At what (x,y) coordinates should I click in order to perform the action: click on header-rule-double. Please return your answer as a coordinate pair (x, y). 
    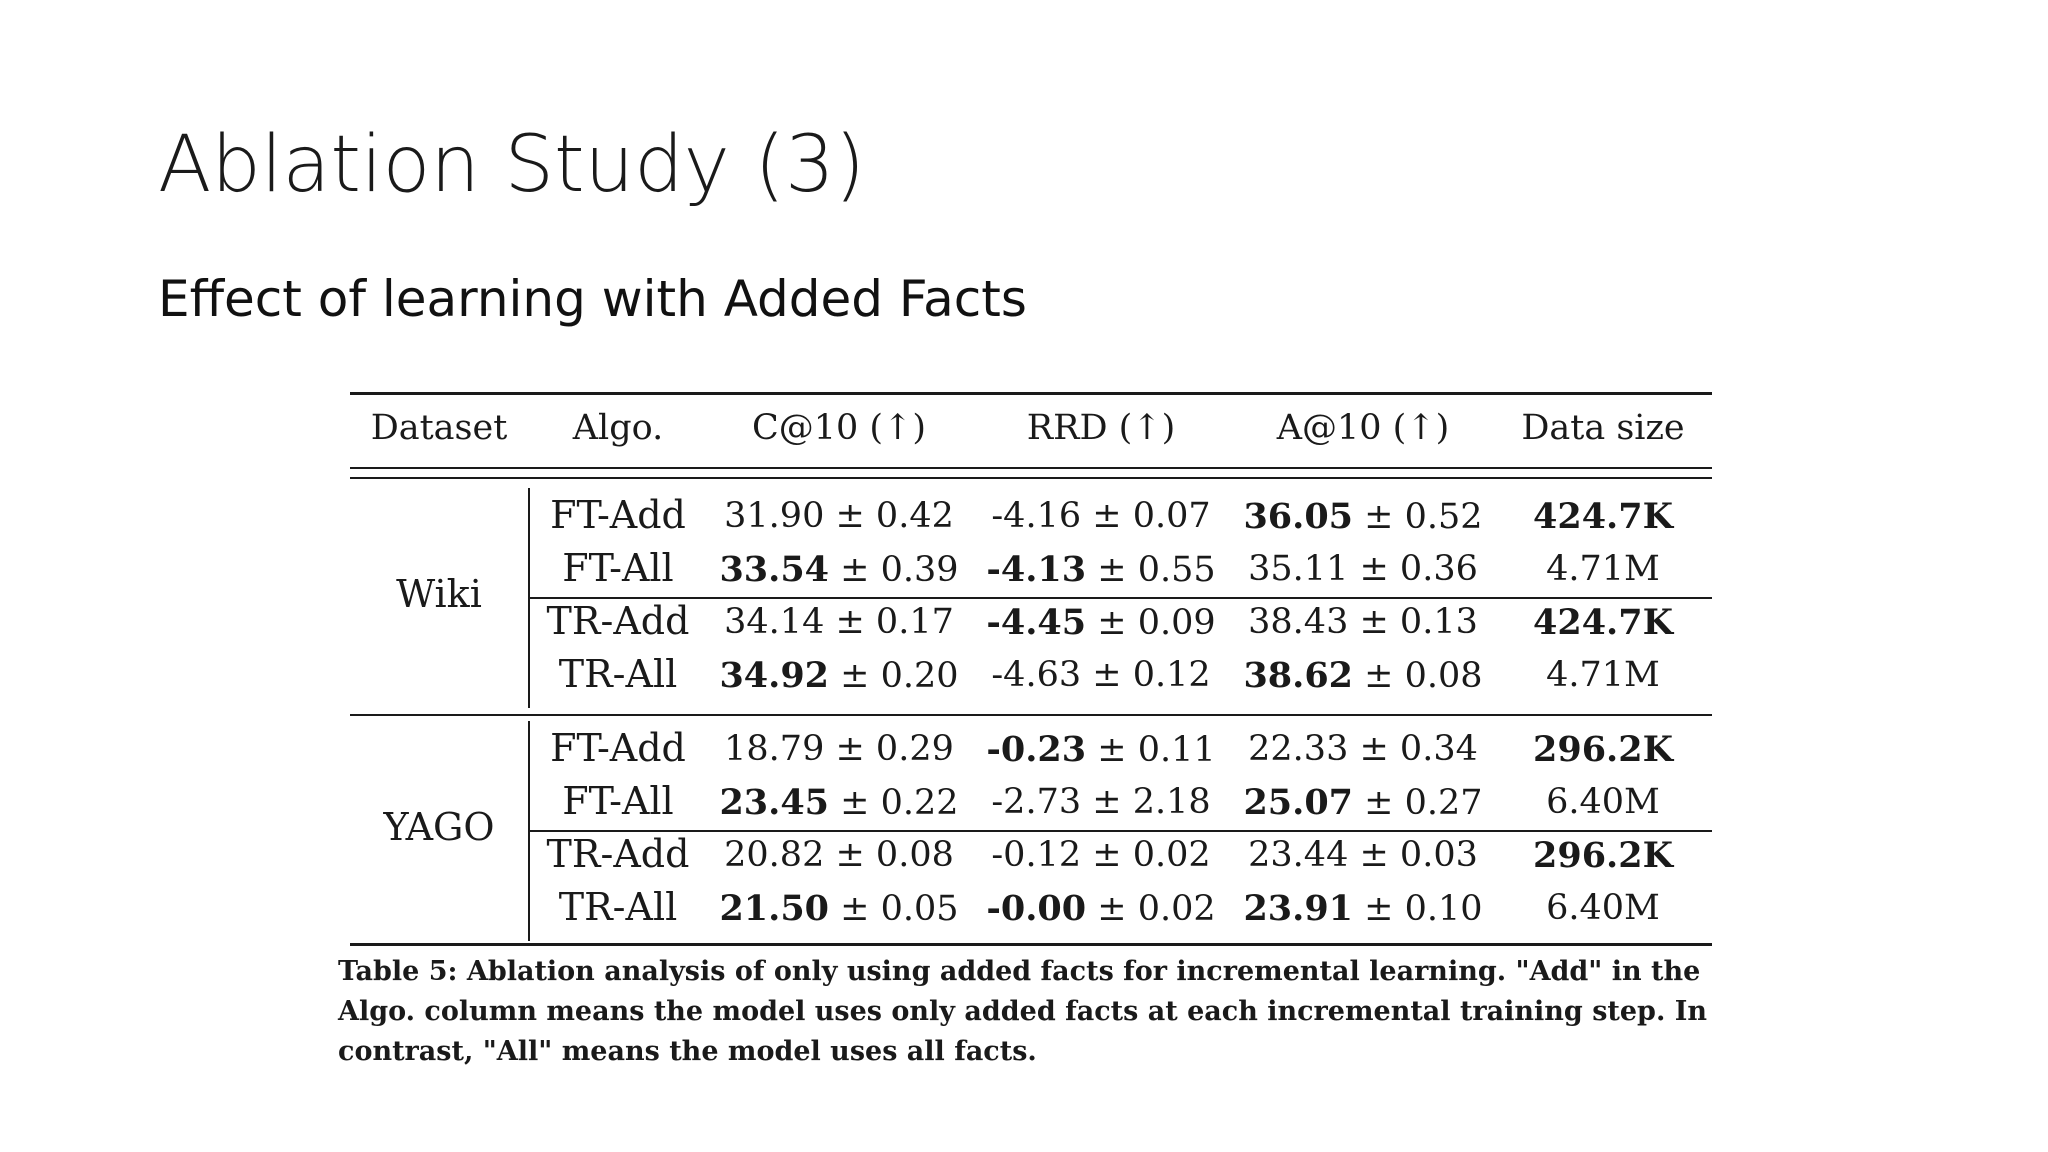
    Looking at the image, I should click on (1031, 478).